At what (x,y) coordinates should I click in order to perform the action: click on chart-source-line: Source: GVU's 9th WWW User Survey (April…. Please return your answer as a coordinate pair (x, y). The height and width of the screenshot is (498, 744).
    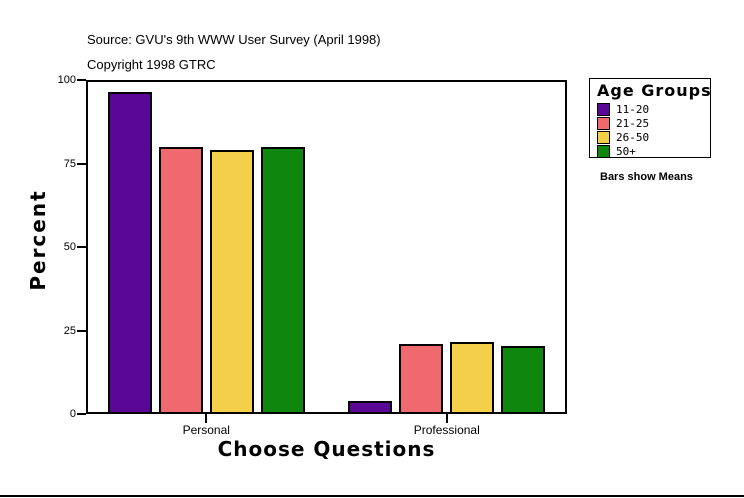
    Looking at the image, I should click on (234, 39).